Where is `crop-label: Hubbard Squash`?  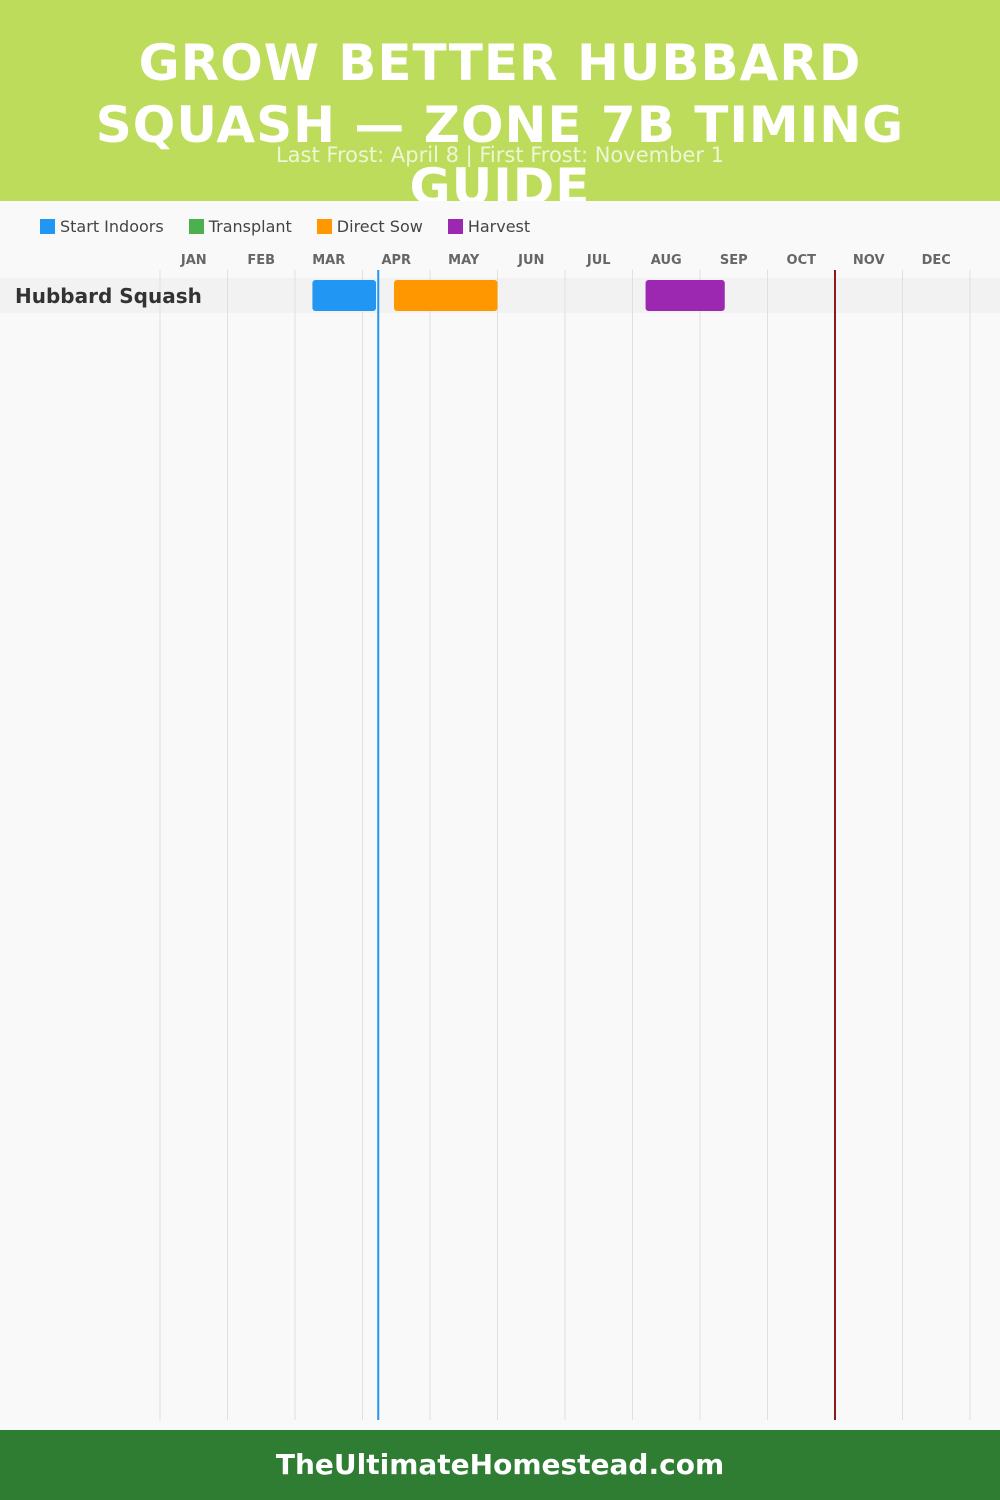 crop-label: Hubbard Squash is located at coordinates (108, 296).